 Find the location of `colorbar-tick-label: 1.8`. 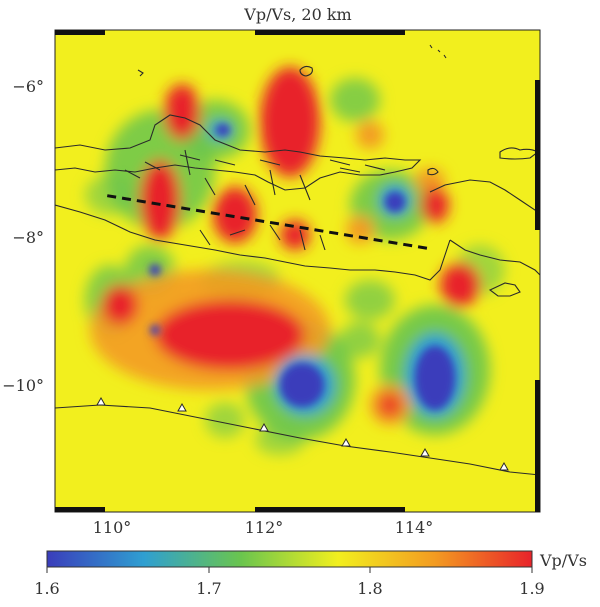

colorbar-tick-label: 1.8 is located at coordinates (369, 588).